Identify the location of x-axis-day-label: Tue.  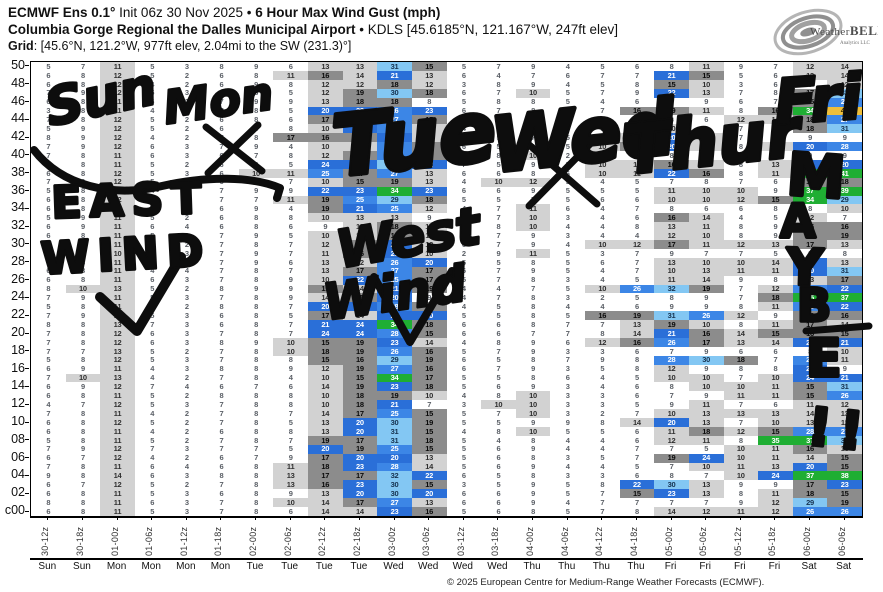
(359, 566).